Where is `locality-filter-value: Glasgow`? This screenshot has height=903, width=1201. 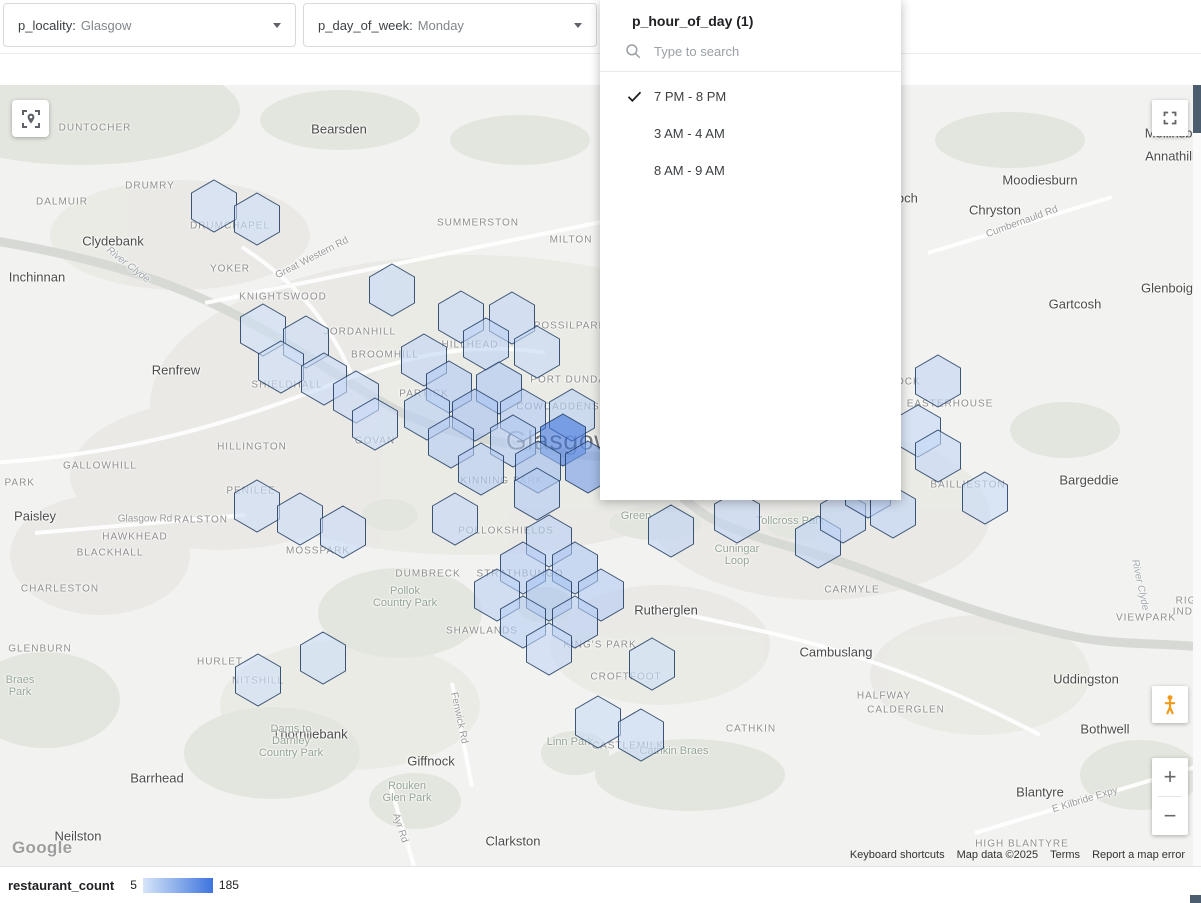 locality-filter-value: Glasgow is located at coordinates (106, 25).